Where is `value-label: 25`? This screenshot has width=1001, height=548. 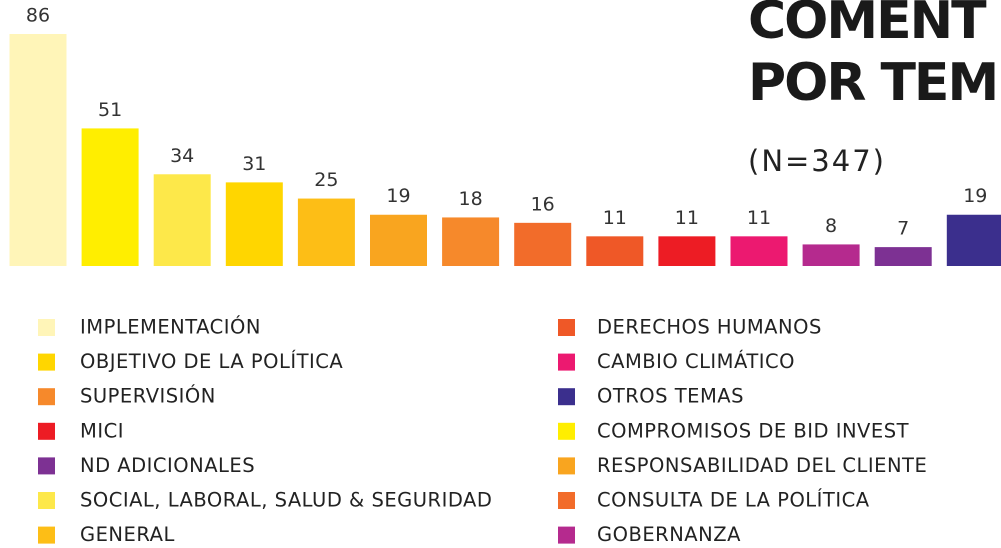 value-label: 25 is located at coordinates (326, 180).